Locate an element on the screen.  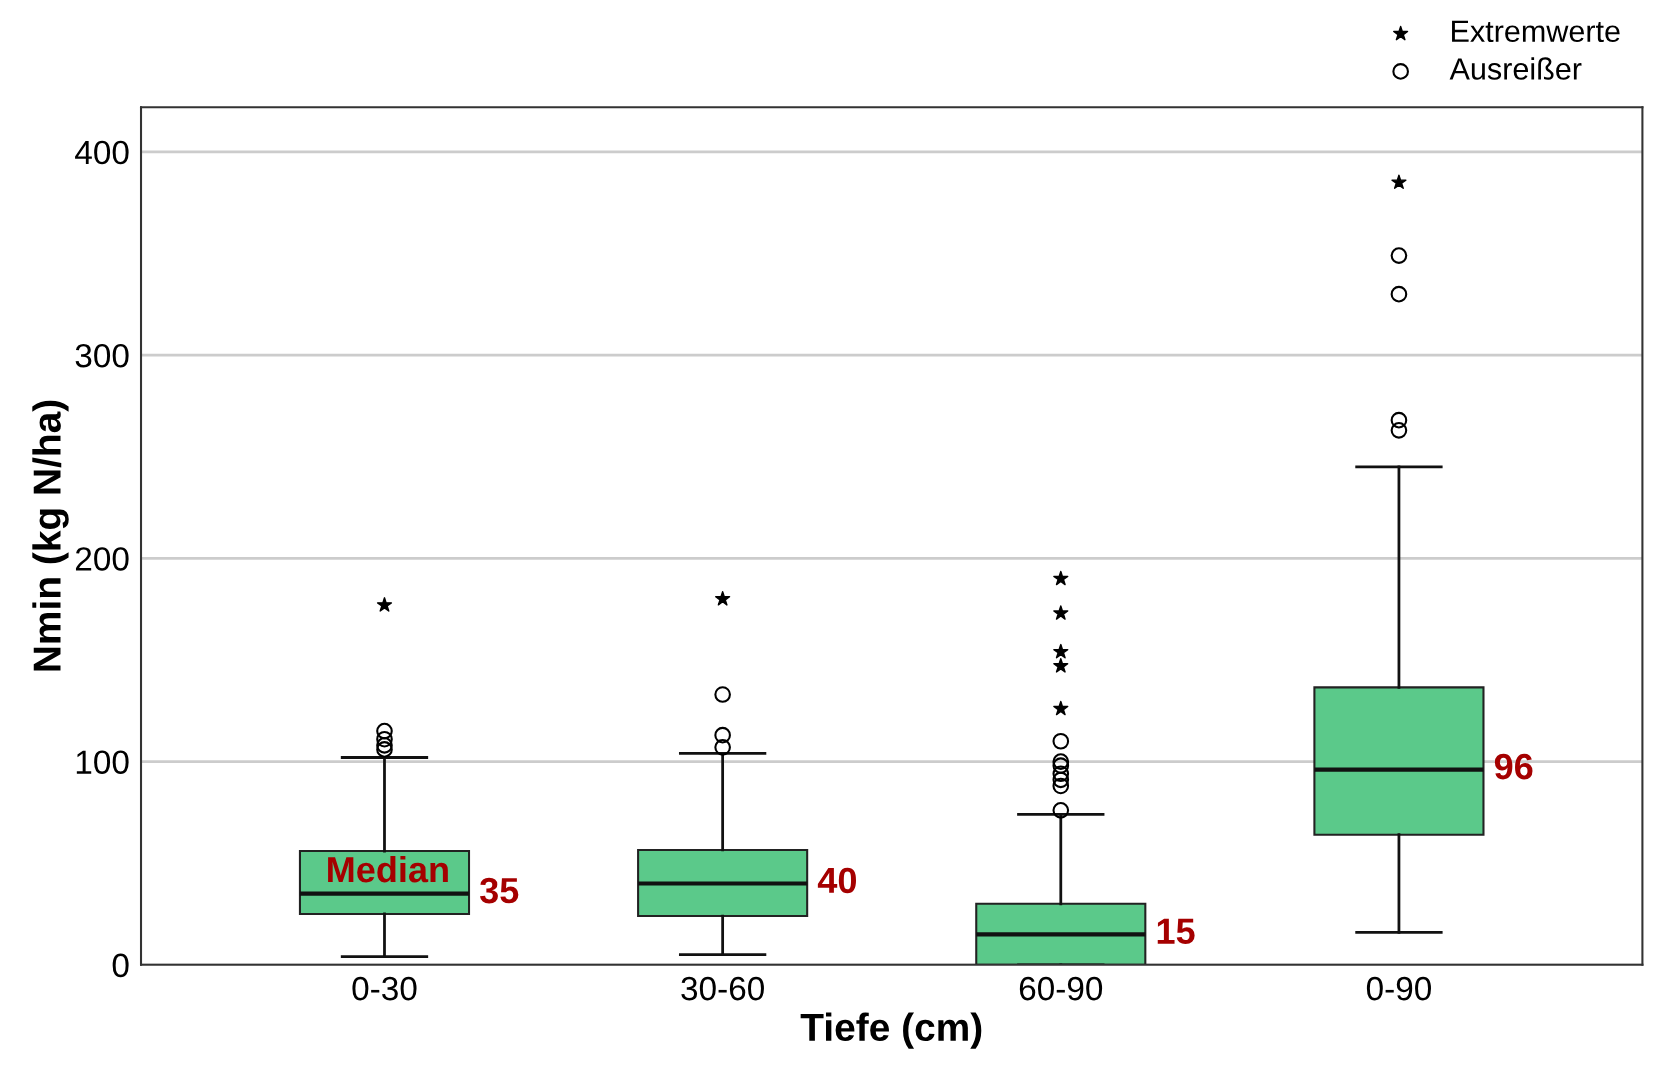
annotation: 96 is located at coordinates (1513, 766).